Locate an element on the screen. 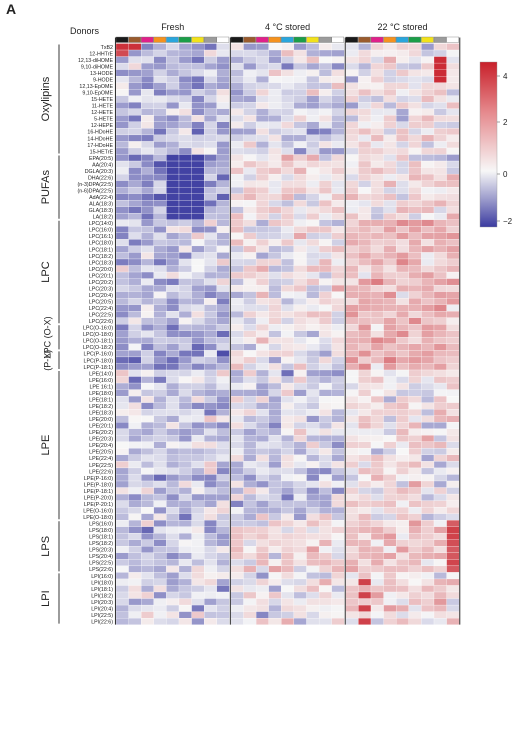  row-label: LPC(18:3) is located at coordinates (101, 263).